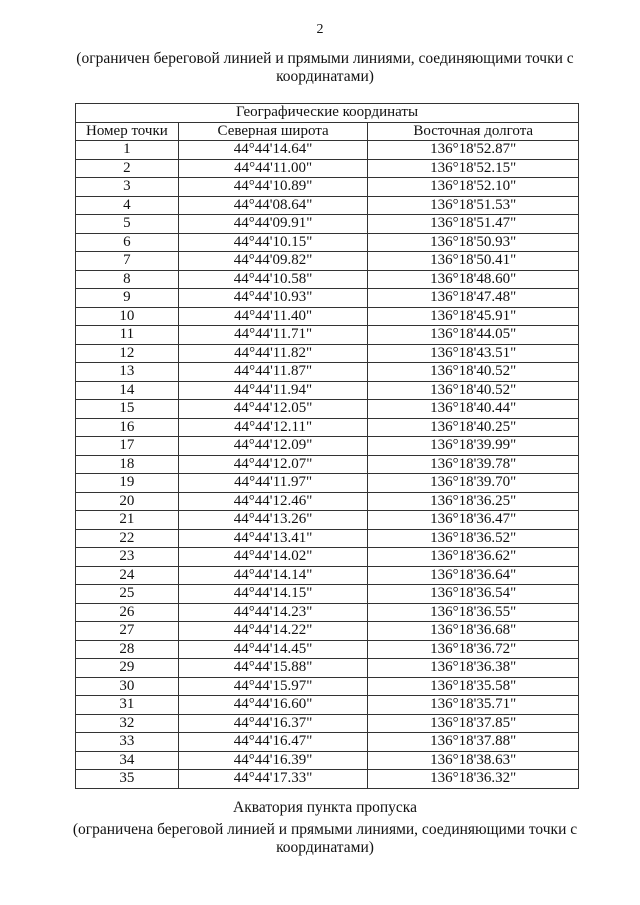  What do you see at coordinates (473, 594) in the screenshot?
I see `longitude-cell: 136°18'36.54"` at bounding box center [473, 594].